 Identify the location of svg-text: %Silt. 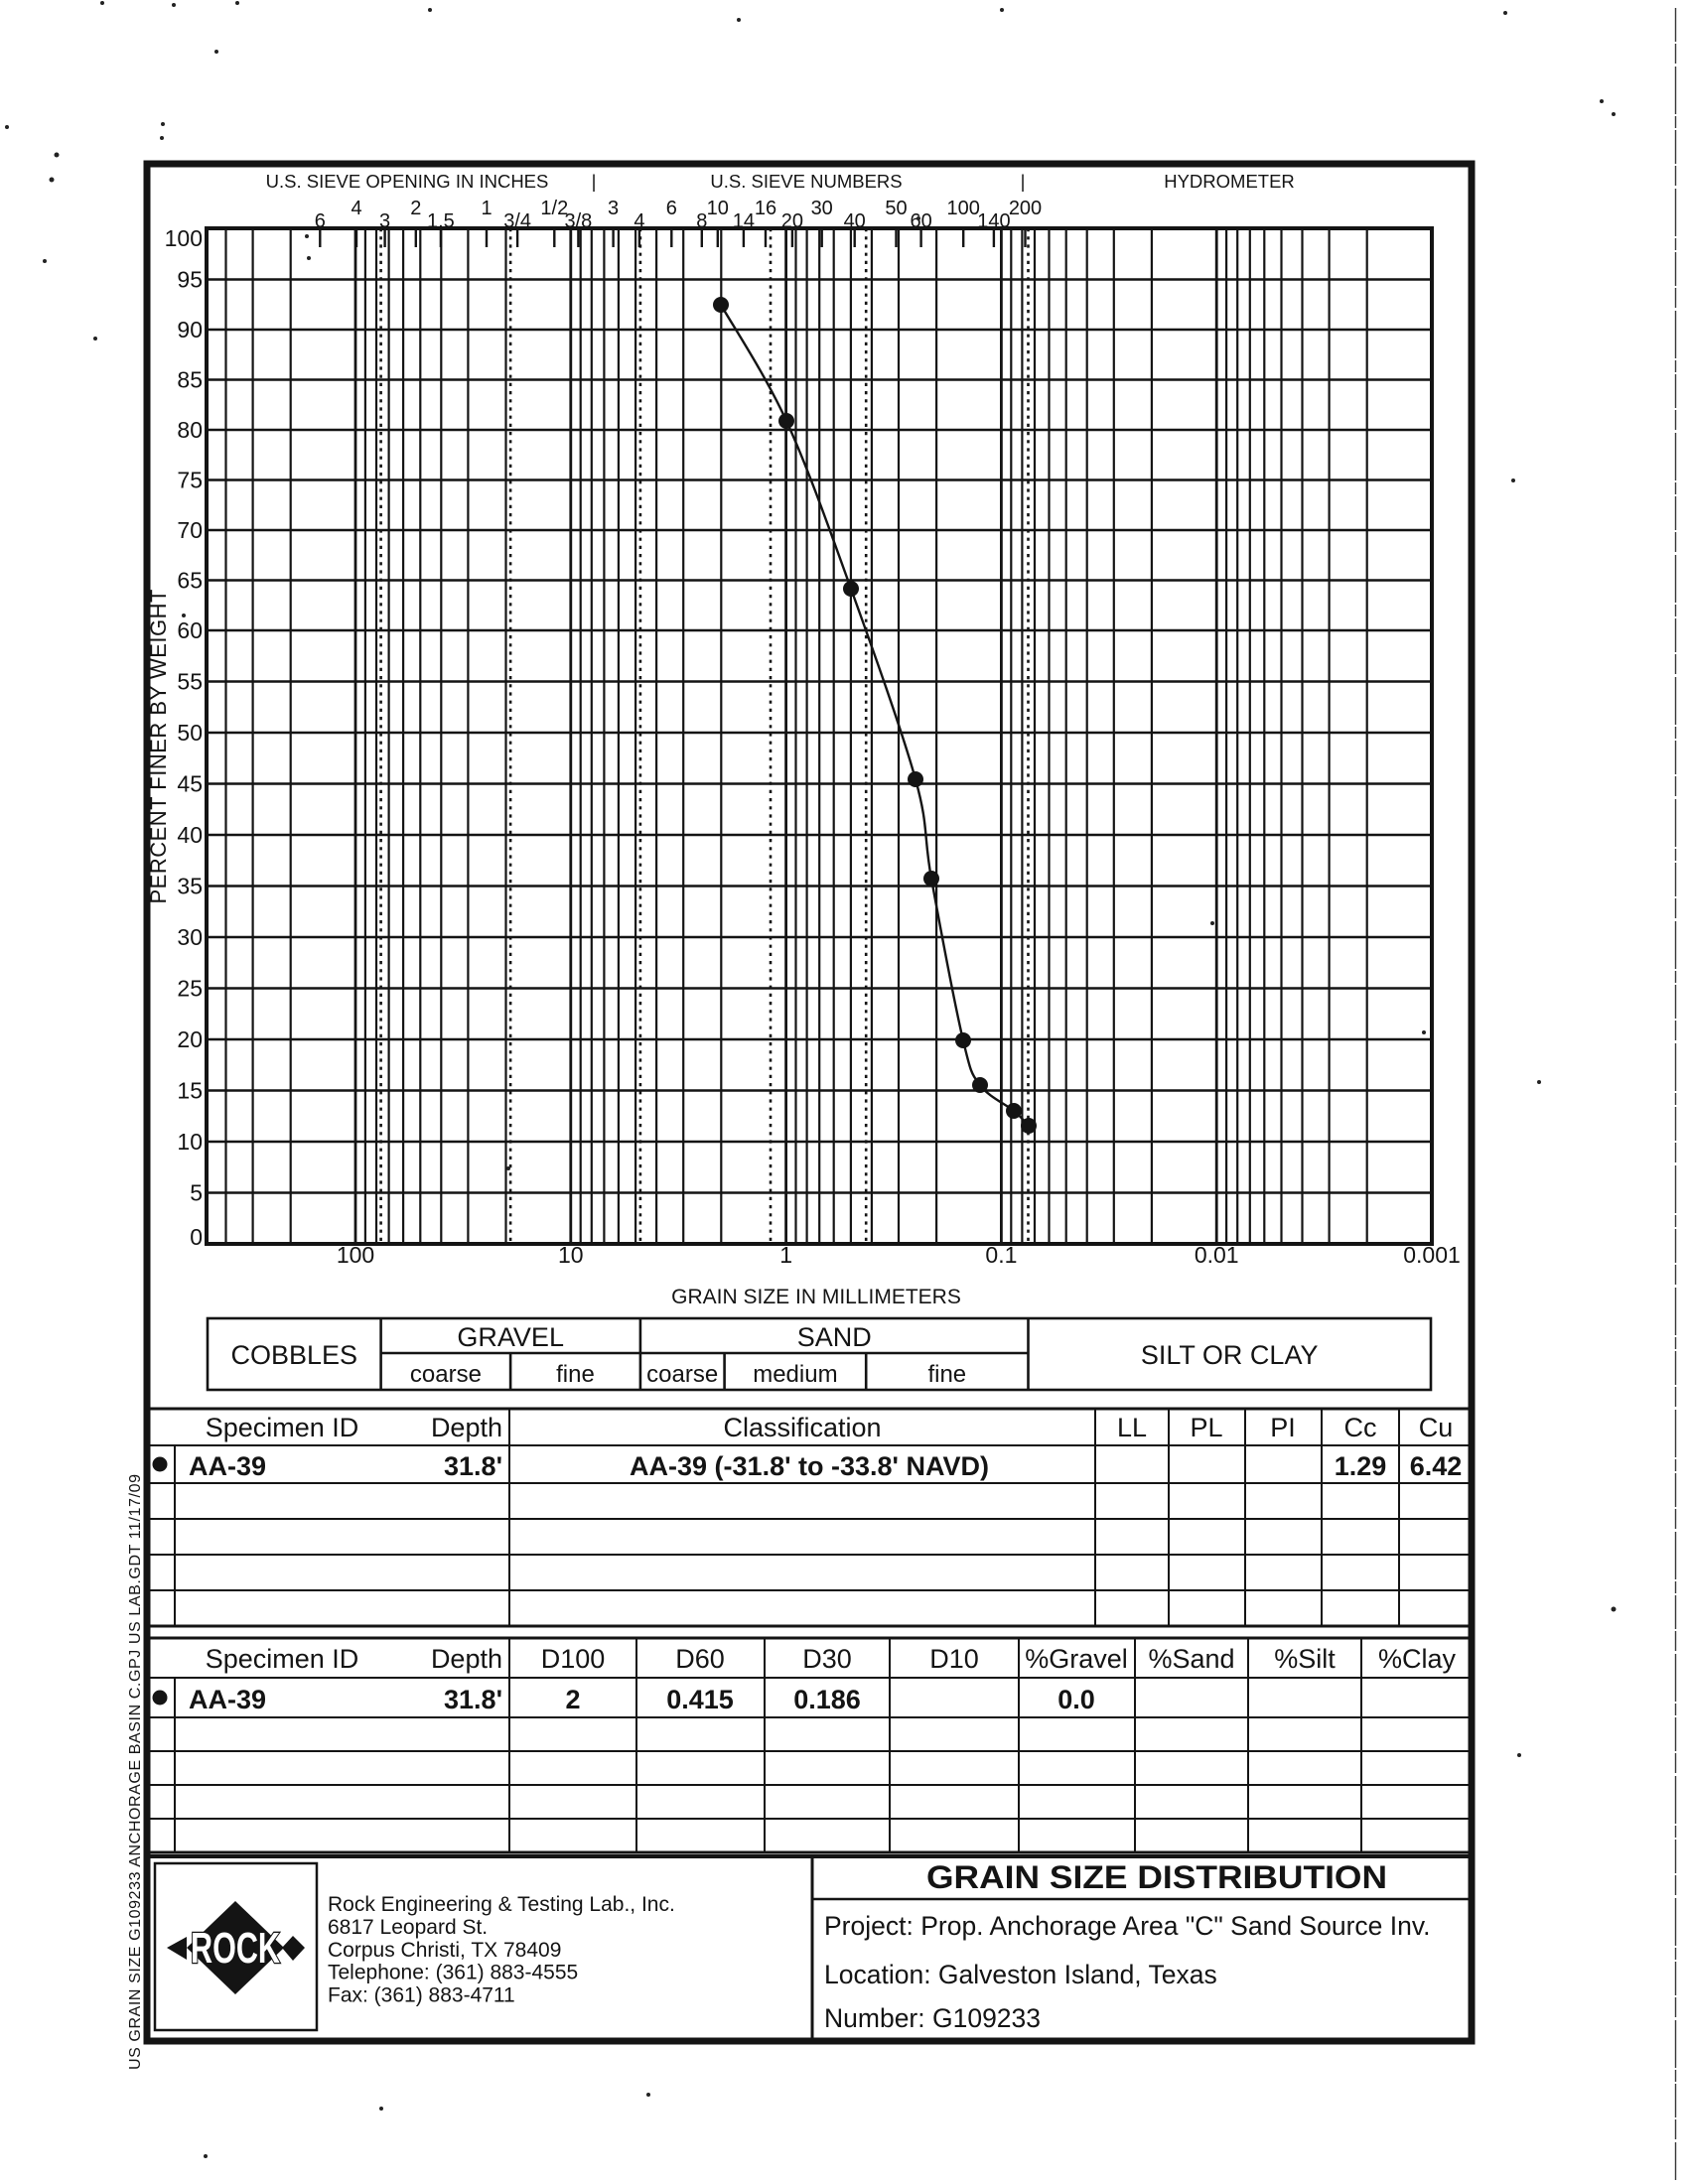
(1305, 1659).